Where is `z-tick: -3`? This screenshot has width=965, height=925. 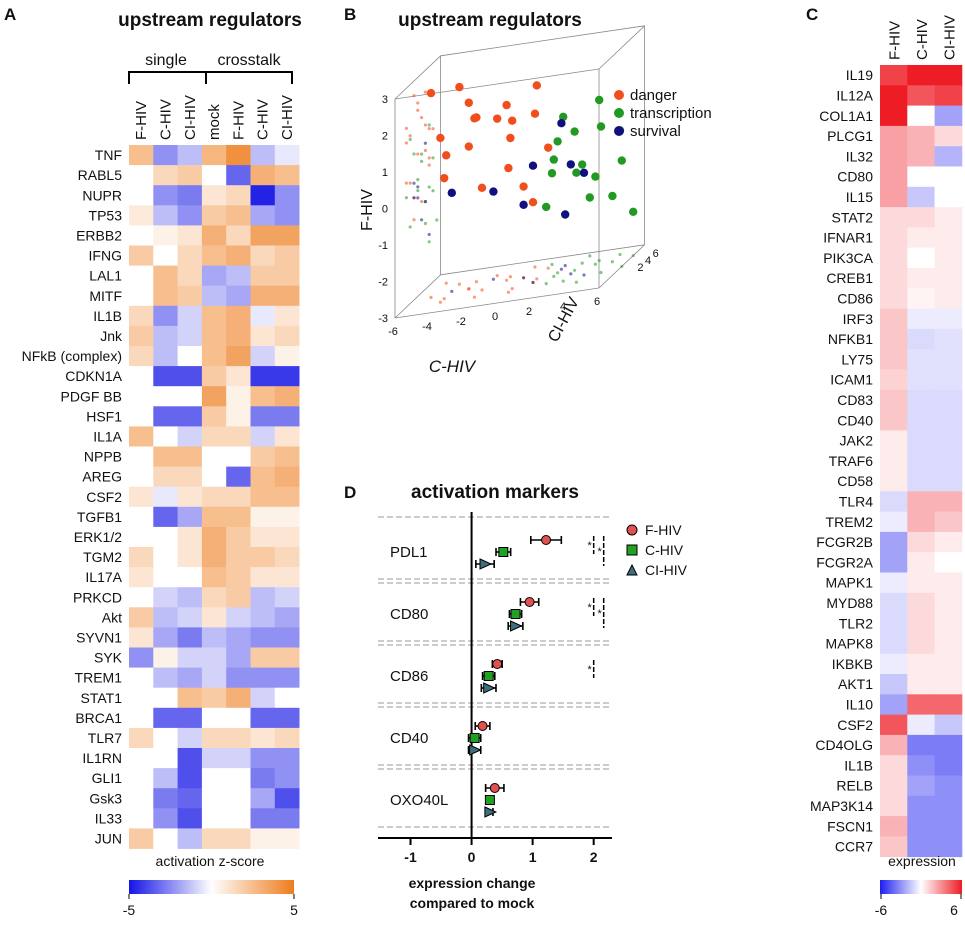 z-tick: -3 is located at coordinates (383, 319).